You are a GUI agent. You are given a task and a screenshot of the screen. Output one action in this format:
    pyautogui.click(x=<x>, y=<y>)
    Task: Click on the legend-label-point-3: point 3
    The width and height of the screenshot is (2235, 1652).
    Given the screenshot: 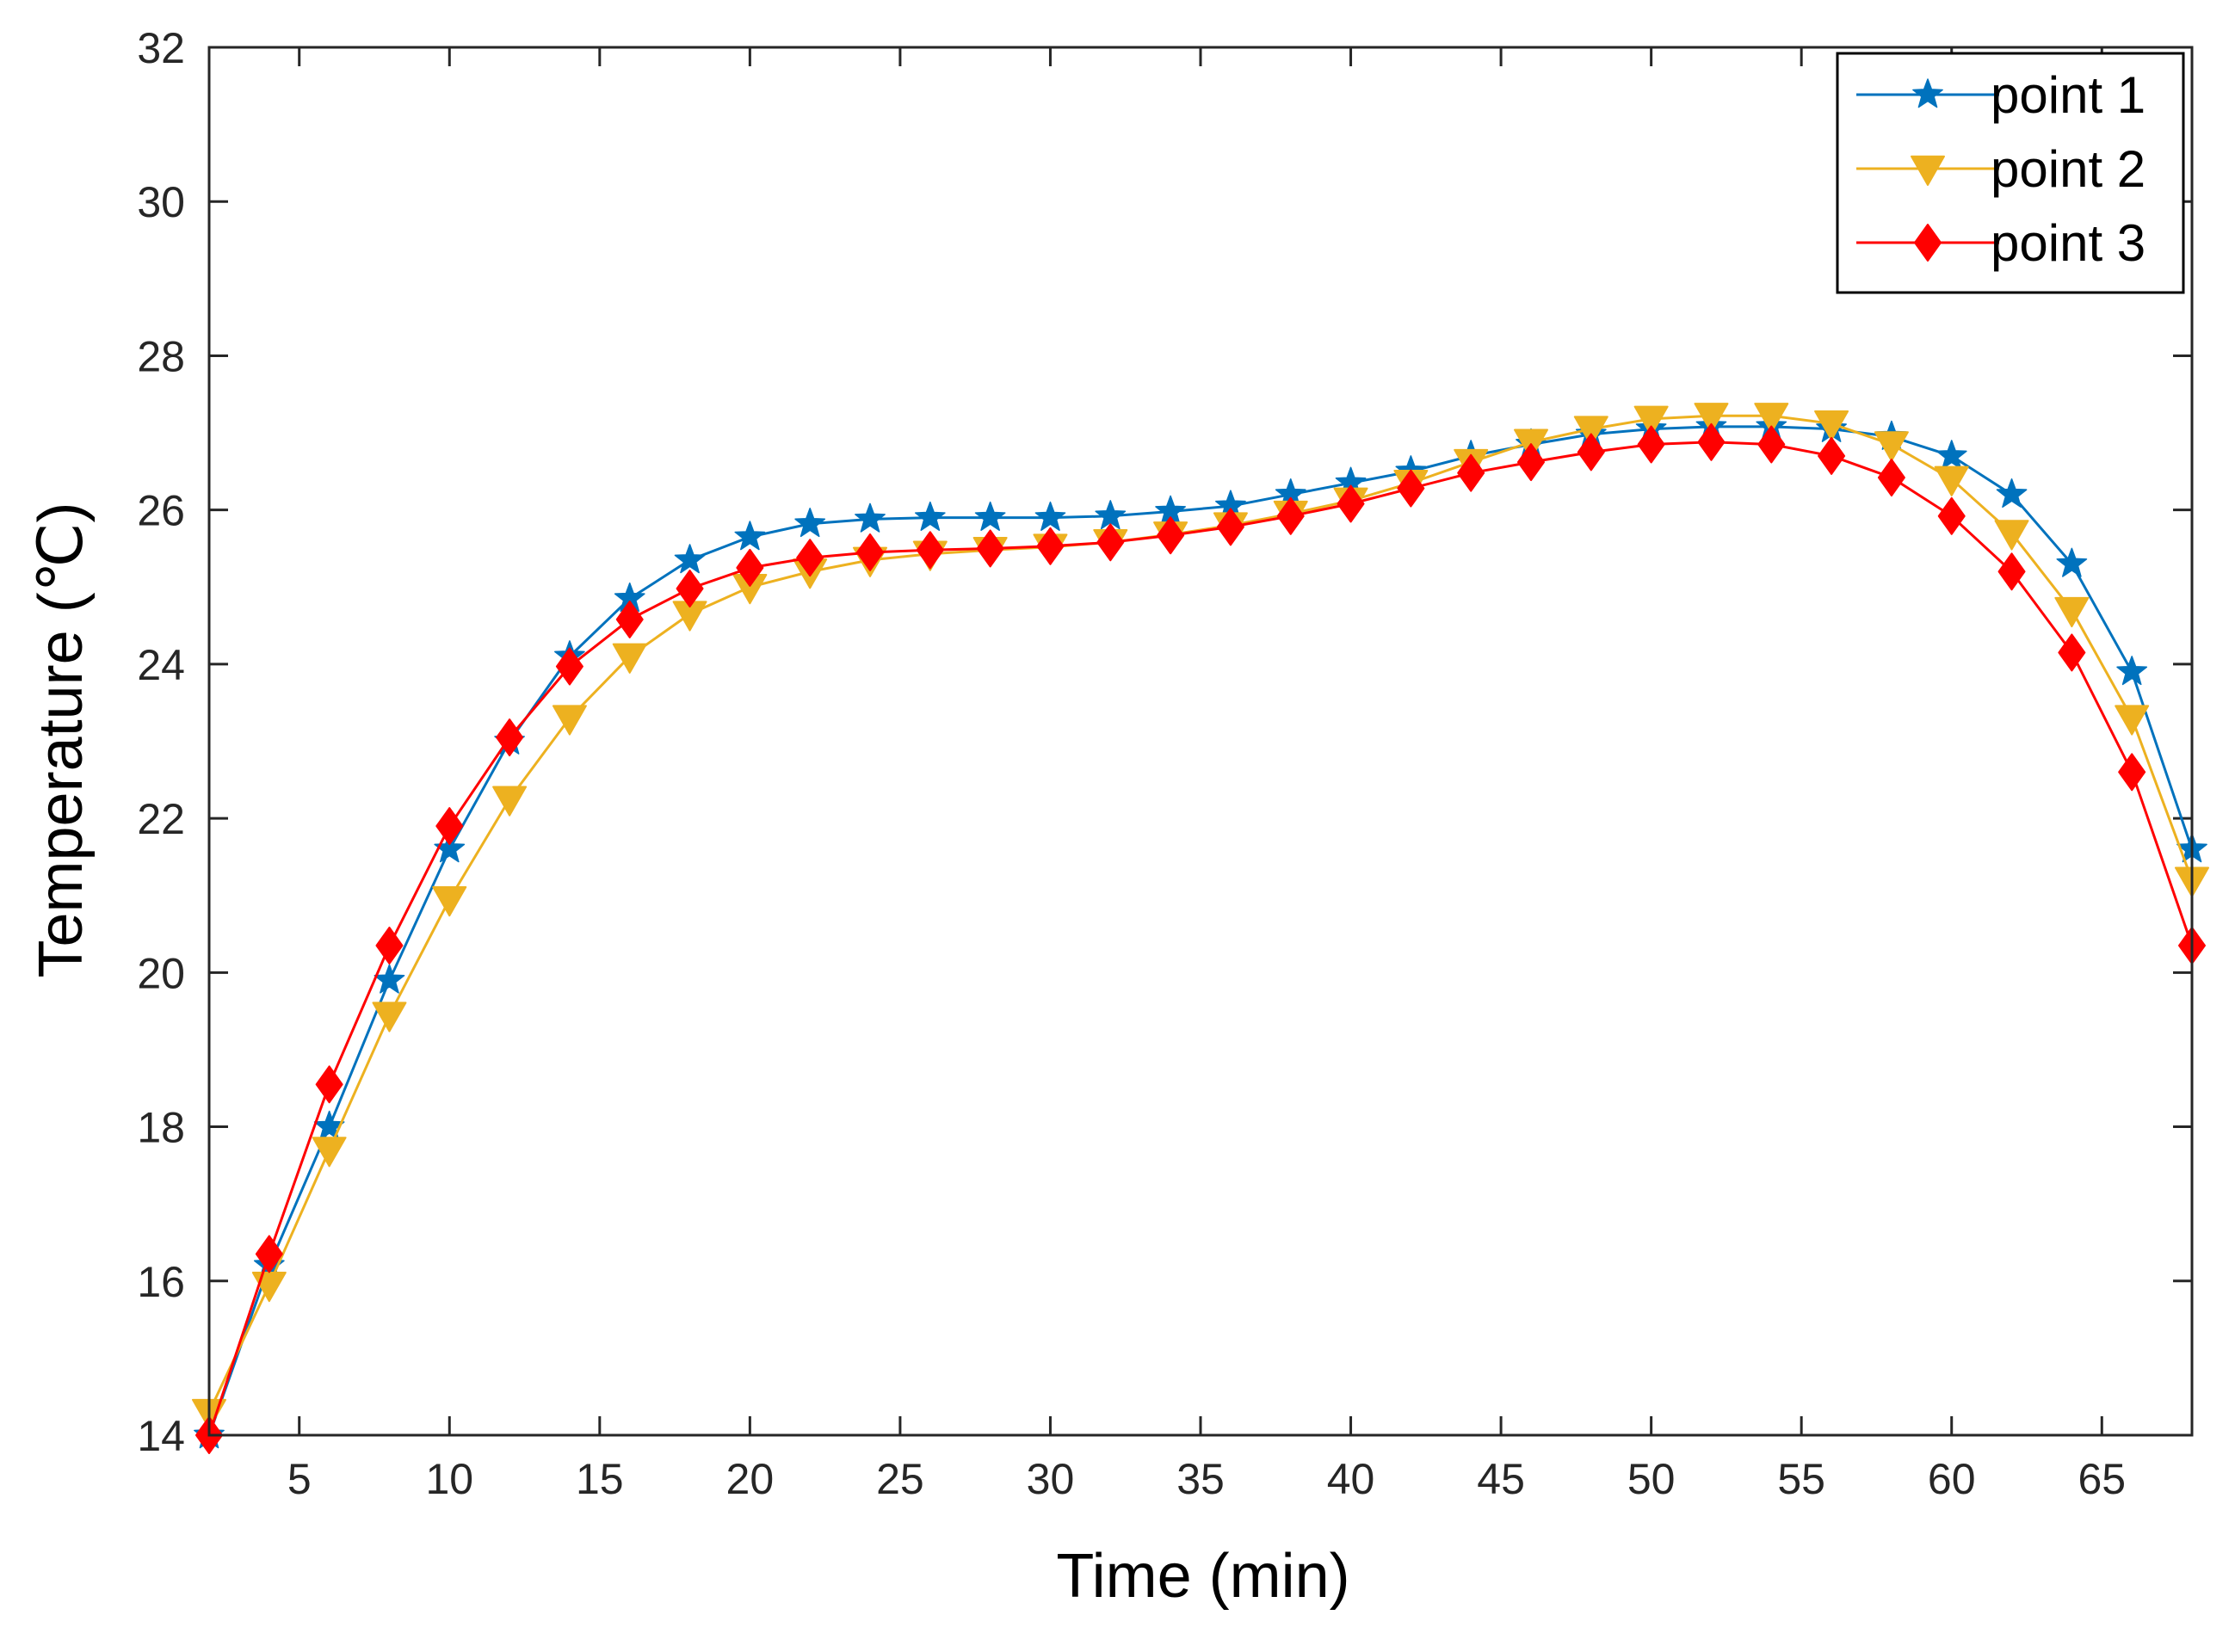 What is the action you would take?
    pyautogui.click(x=2068, y=243)
    